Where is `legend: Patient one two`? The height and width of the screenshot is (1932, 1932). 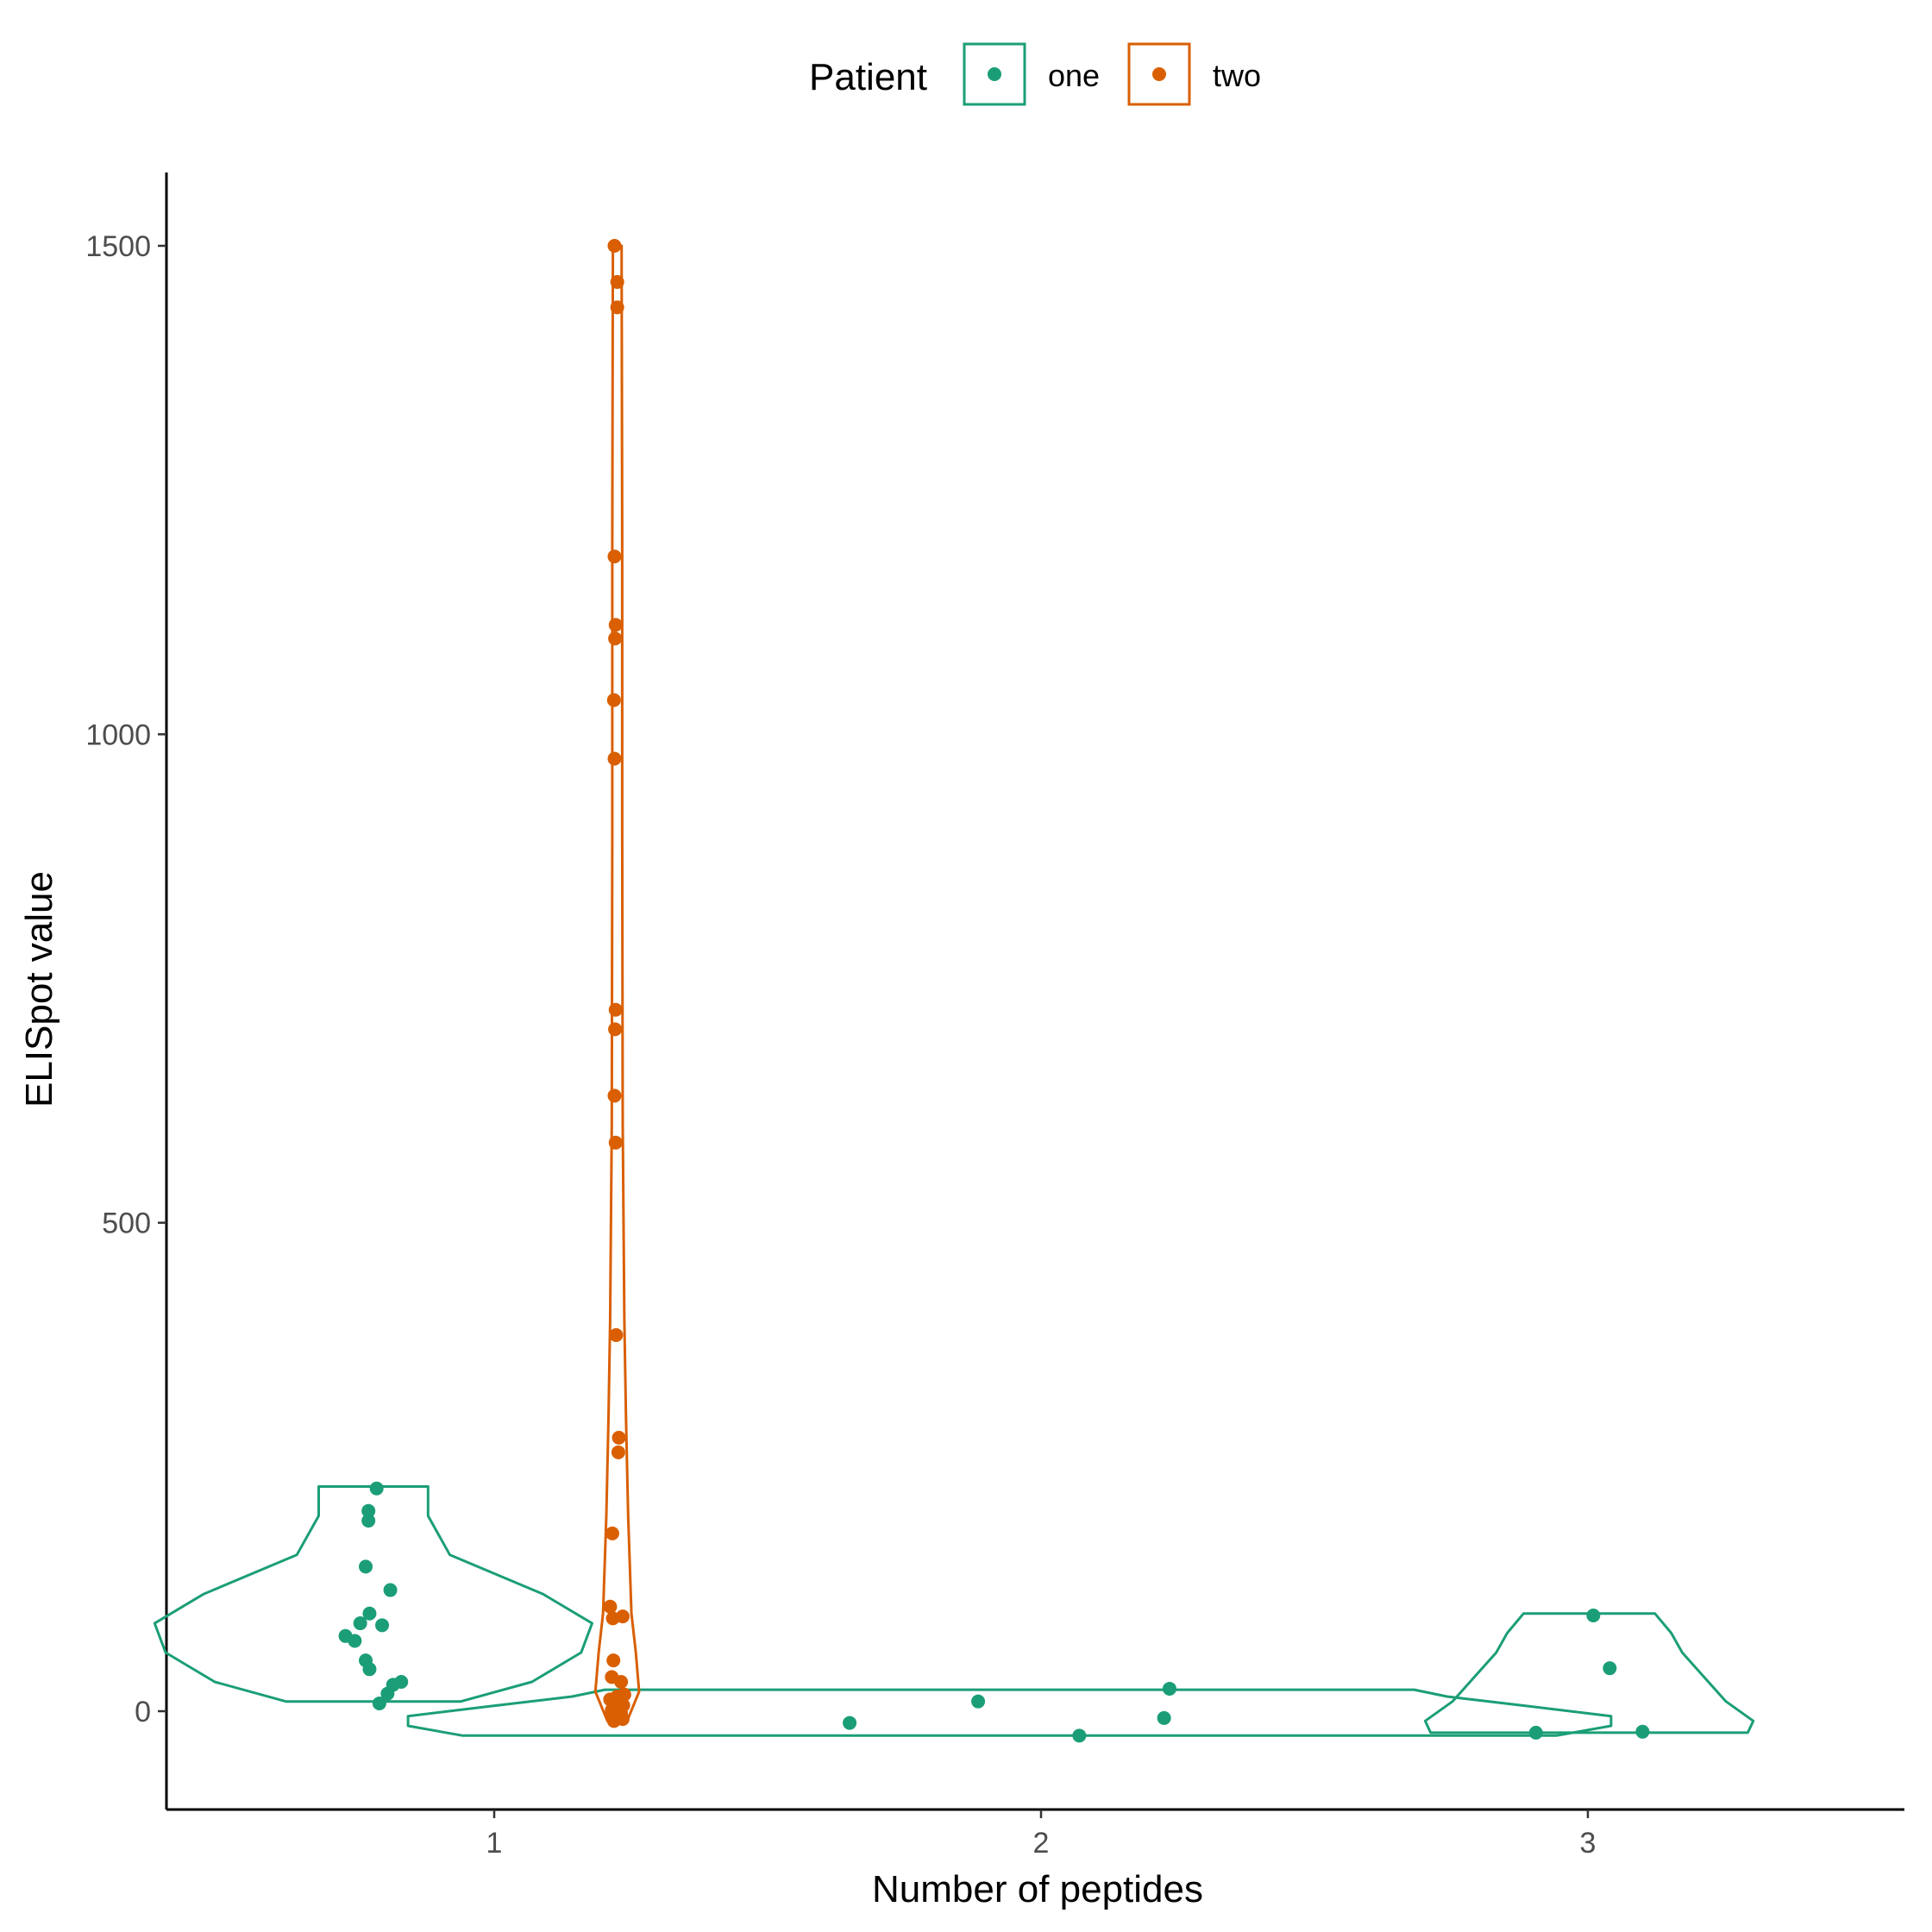
legend: Patient one two is located at coordinates (1035, 74).